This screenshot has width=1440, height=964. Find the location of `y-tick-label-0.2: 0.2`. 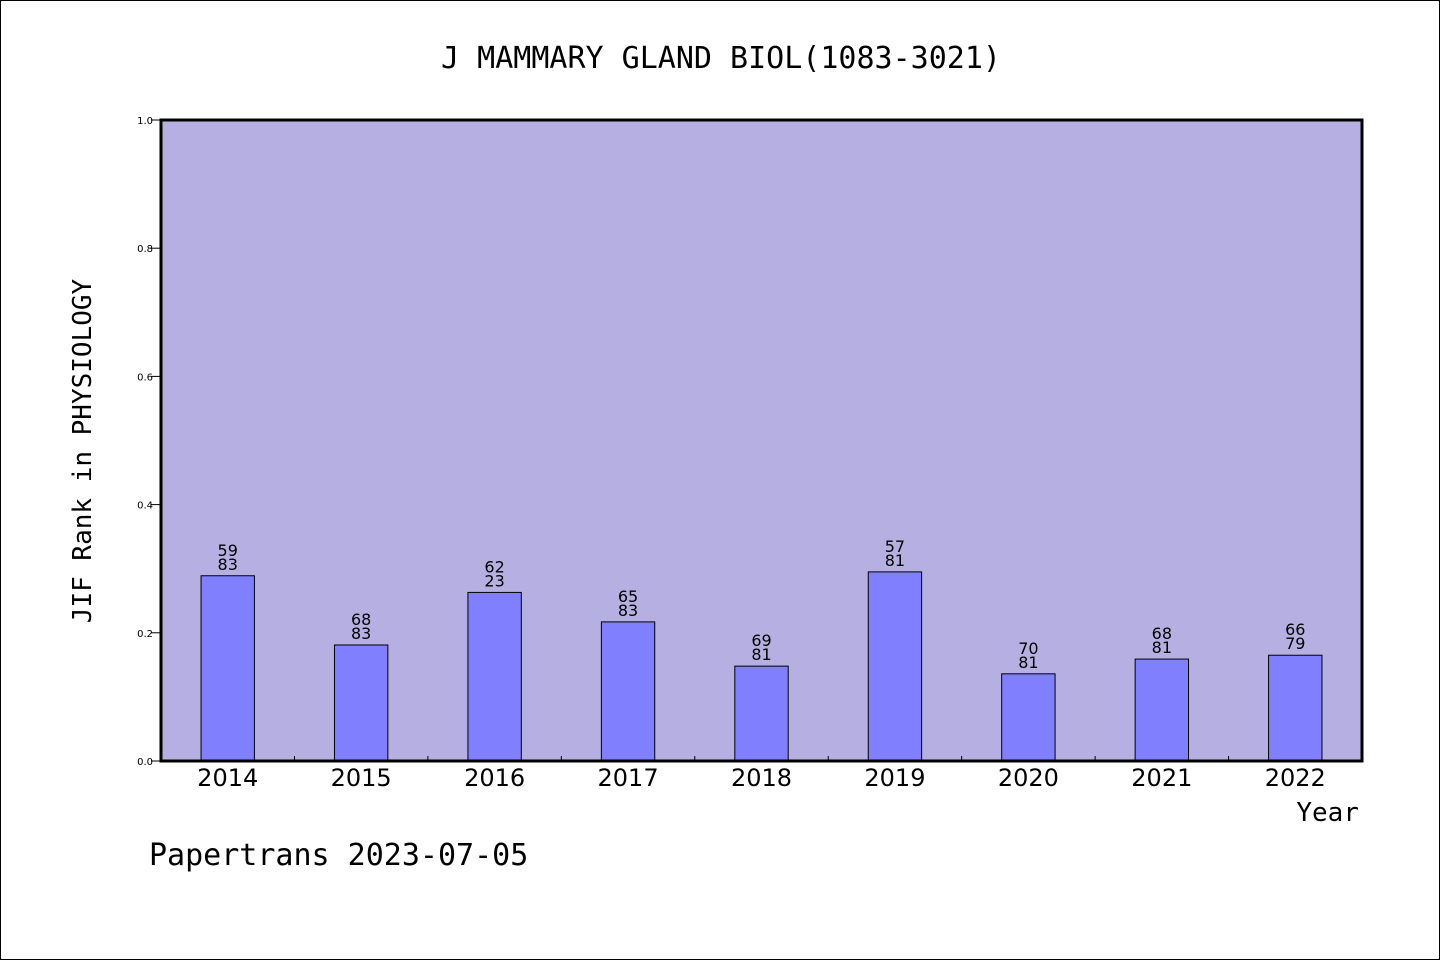

y-tick-label-0.2: 0.2 is located at coordinates (145, 634).